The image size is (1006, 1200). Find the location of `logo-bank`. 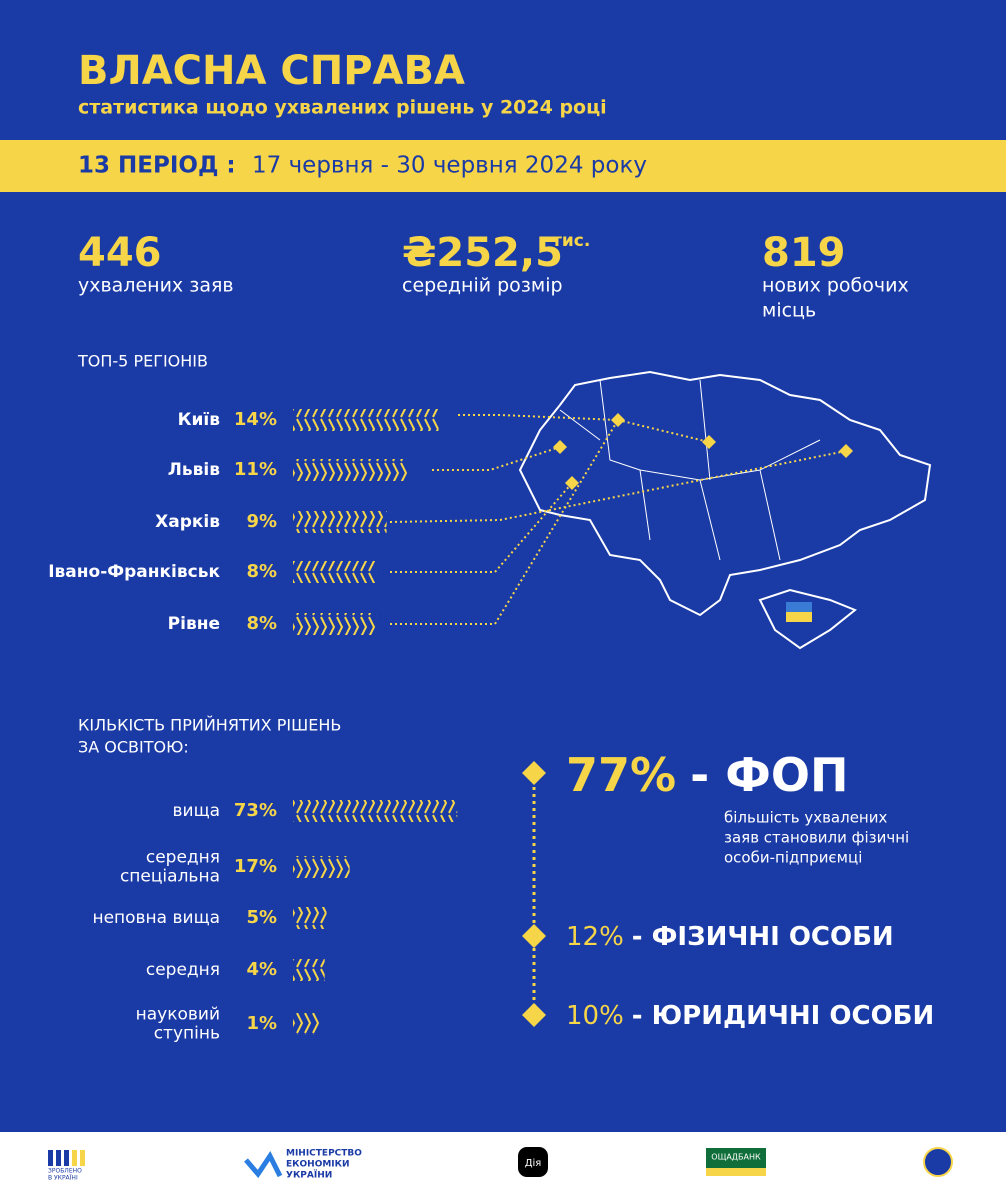

logo-bank is located at coordinates (736, 1172).